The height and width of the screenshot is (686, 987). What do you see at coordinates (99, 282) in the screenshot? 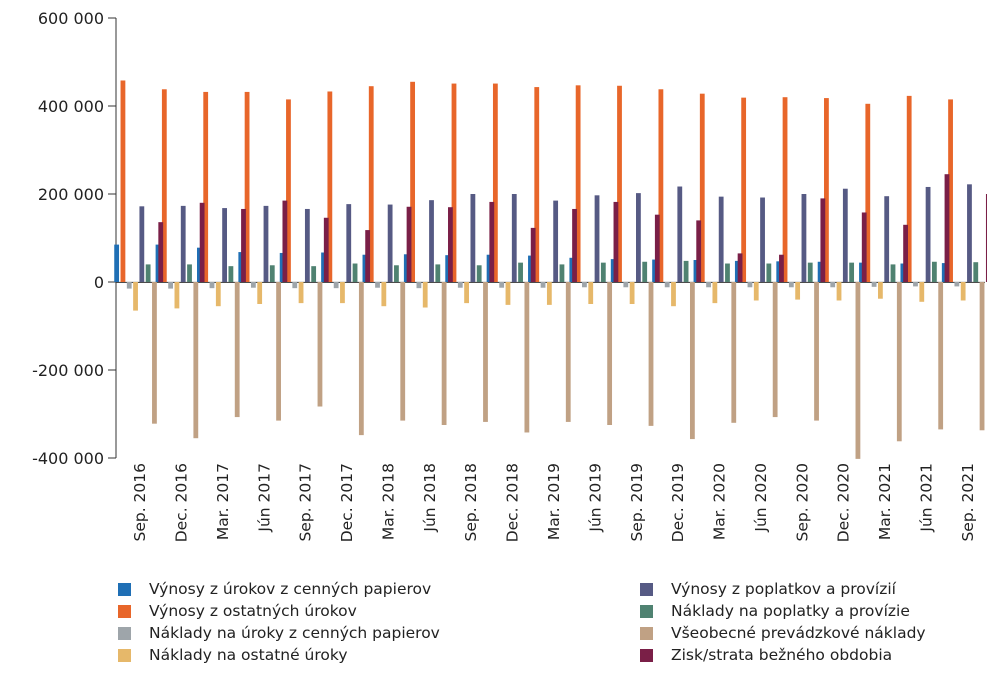
I see `y-tick-label: 0` at bounding box center [99, 282].